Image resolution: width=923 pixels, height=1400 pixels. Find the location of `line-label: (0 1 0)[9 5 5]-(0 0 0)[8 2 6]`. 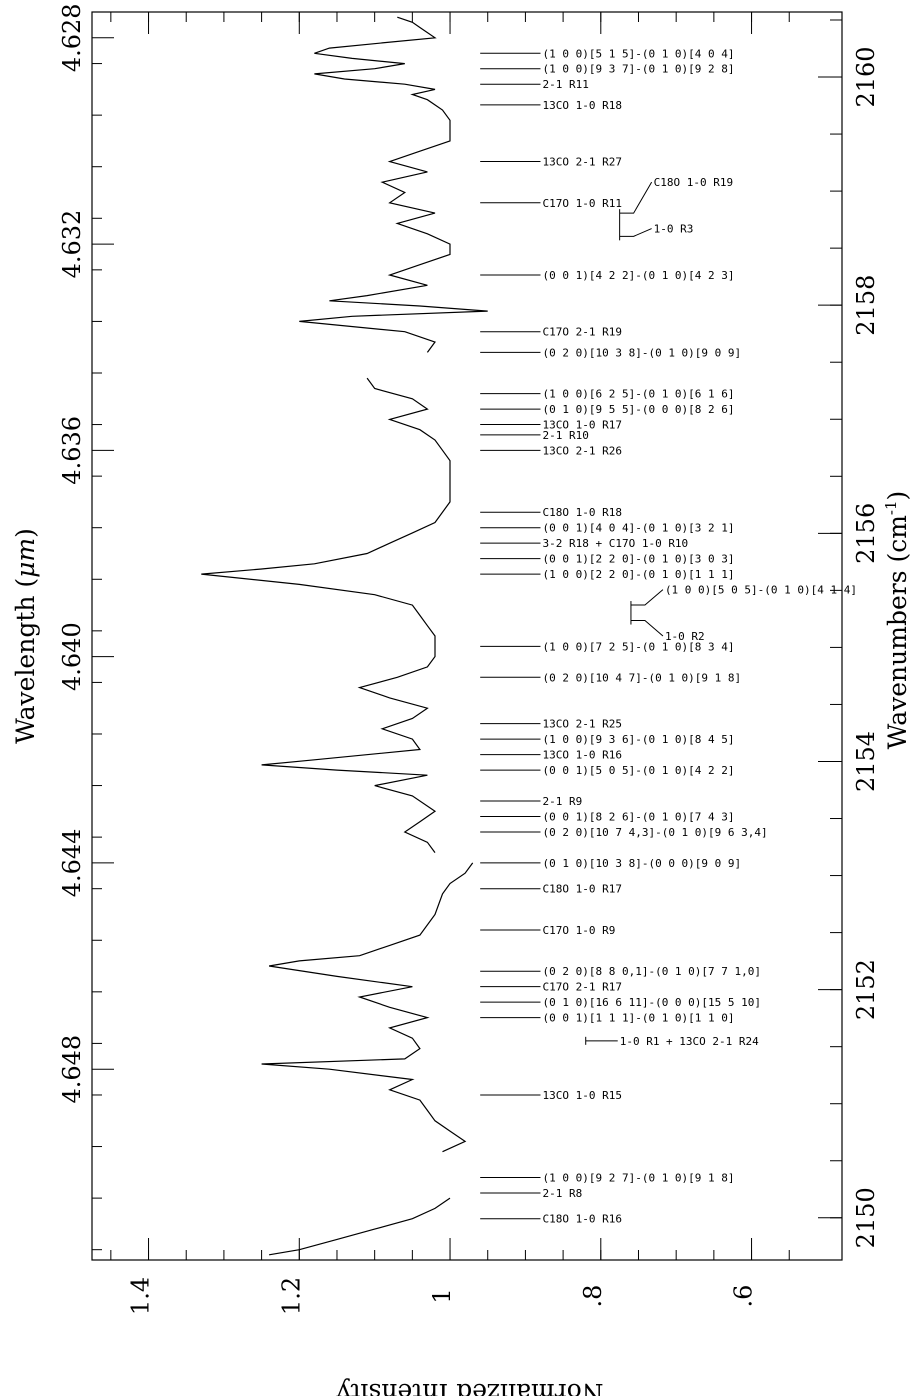

line-label: (0 1 0)[9 5 5]-(0 0 0)[8 2 6] is located at coordinates (638, 409).